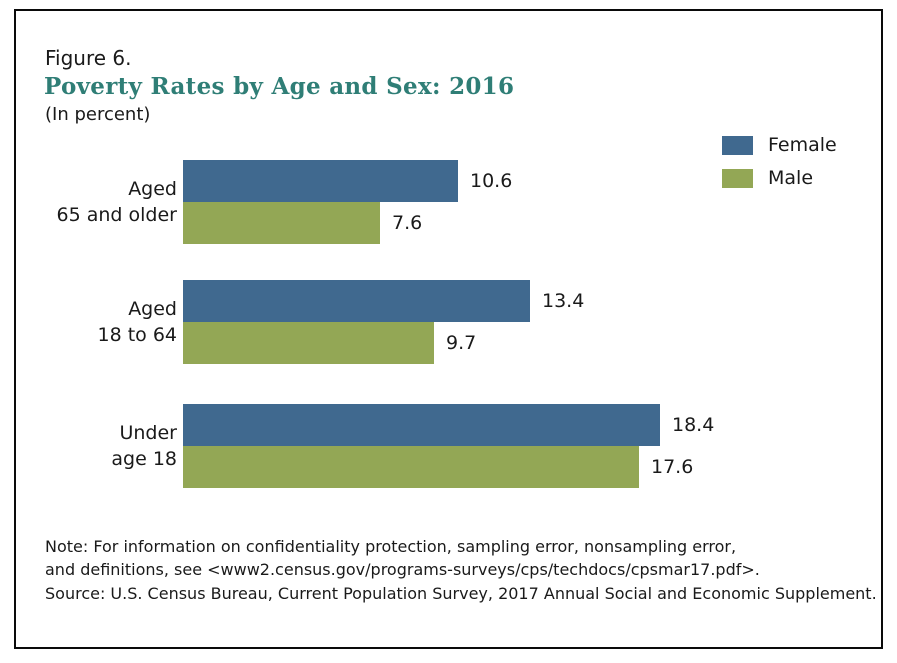 The height and width of the screenshot is (663, 897). I want to click on legend-item-female: Female, so click(779, 145).